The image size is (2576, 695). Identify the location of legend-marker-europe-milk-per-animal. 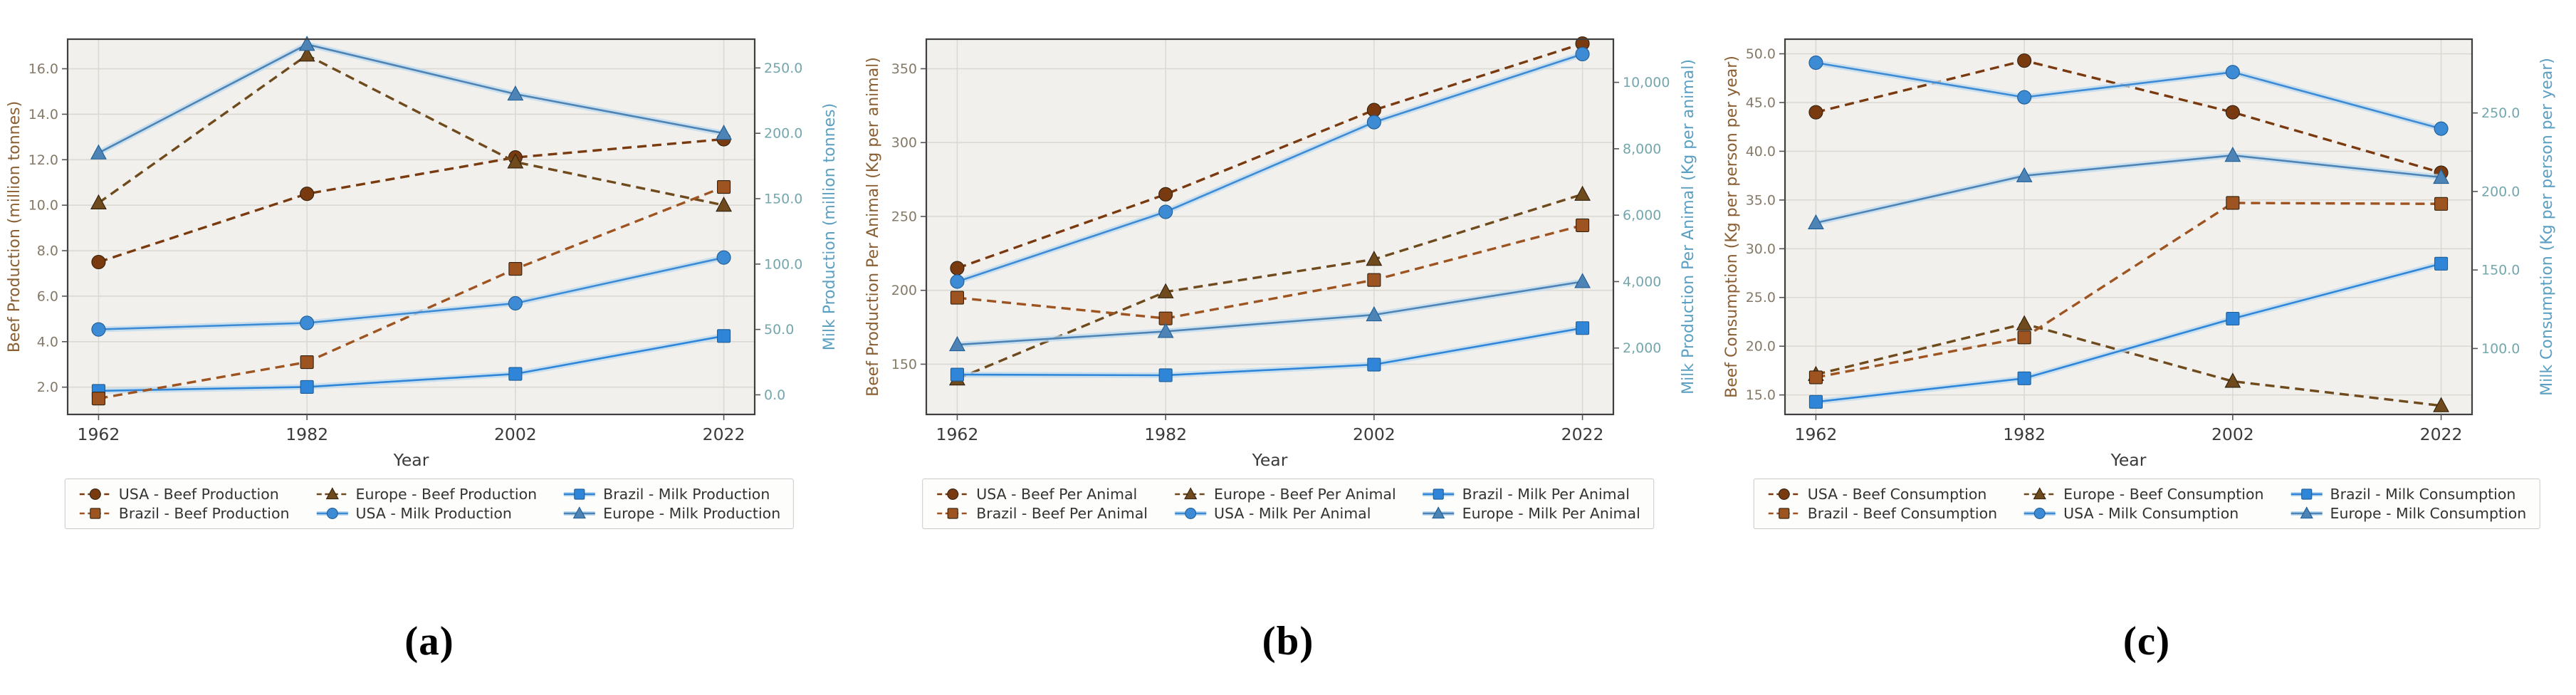
(1439, 512).